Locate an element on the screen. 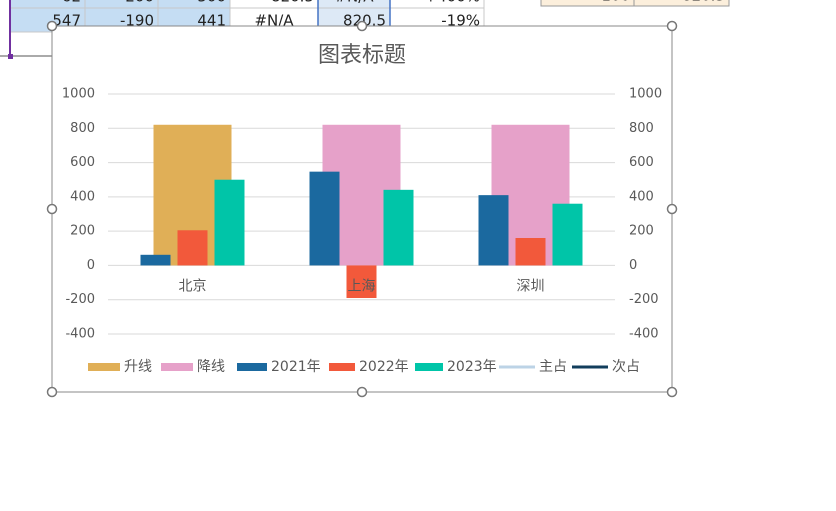 The image size is (836, 511). legend-label: 升线 is located at coordinates (138, 367).